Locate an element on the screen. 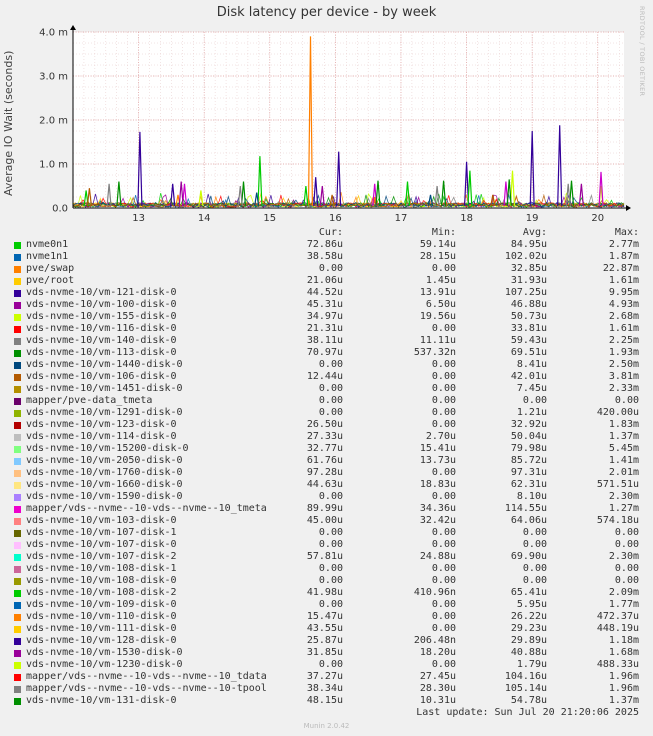  legend-series-name: vds-nvme-10/vm-107-disk-1 is located at coordinates (101, 532).